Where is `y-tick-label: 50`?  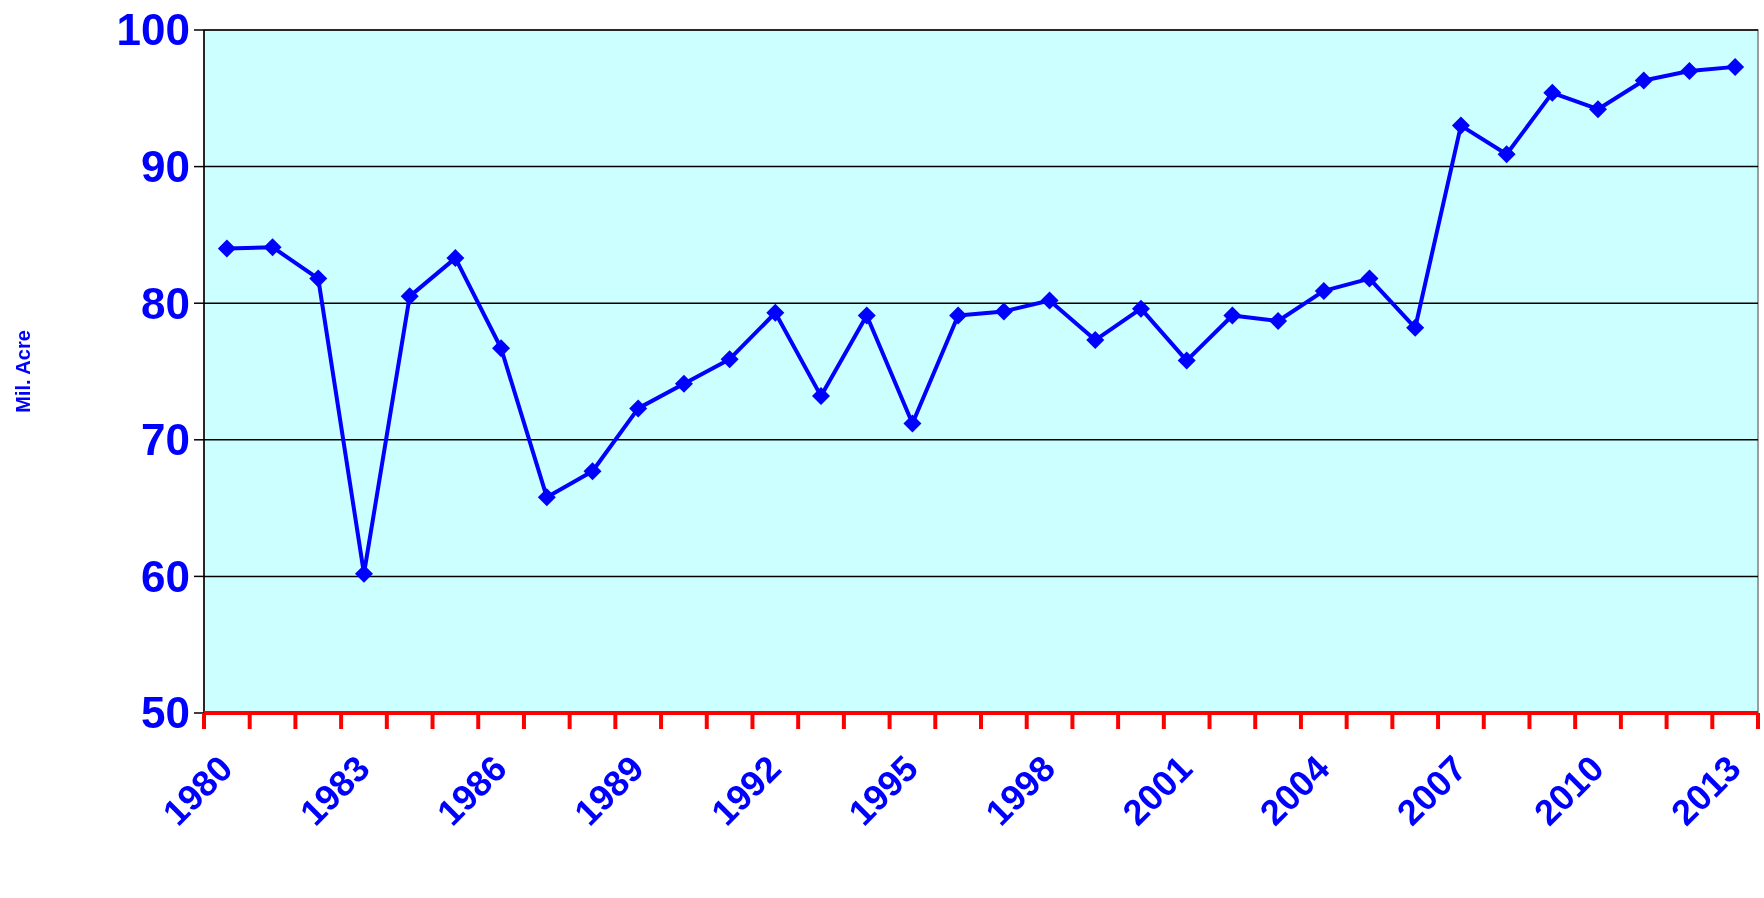 y-tick-label: 50 is located at coordinates (165, 713).